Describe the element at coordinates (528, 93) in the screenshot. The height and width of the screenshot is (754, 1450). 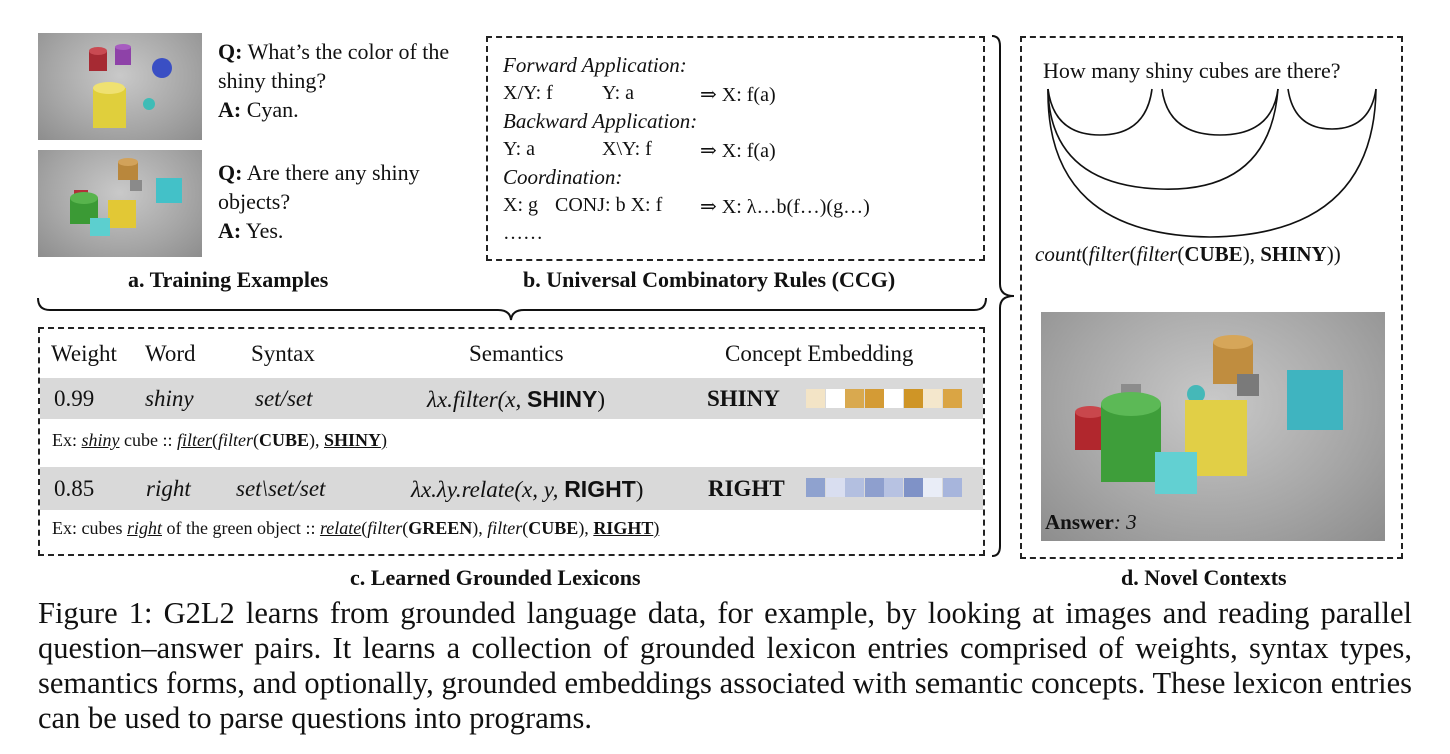
I see `forward-rule-left: X/Y: f` at that location.